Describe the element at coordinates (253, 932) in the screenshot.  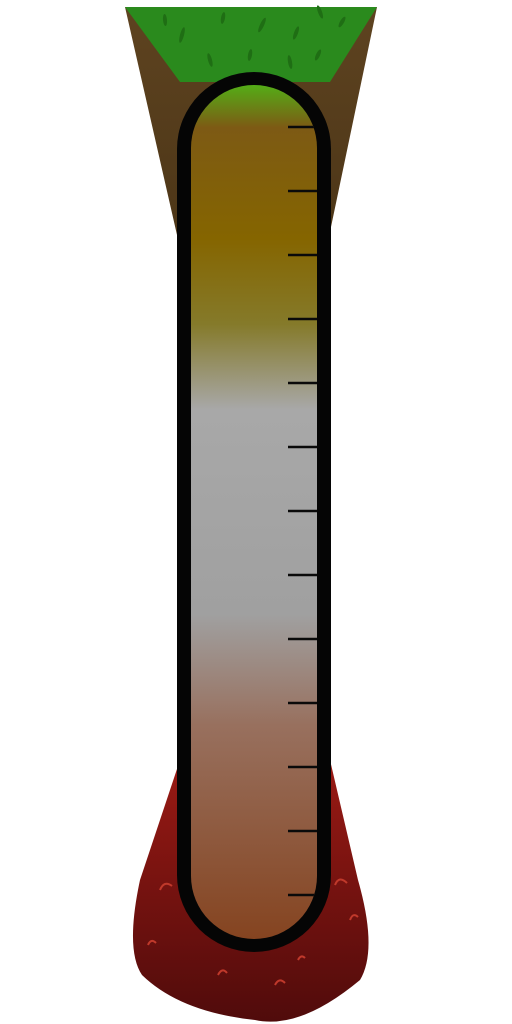
I see `magma-bubbles` at that location.